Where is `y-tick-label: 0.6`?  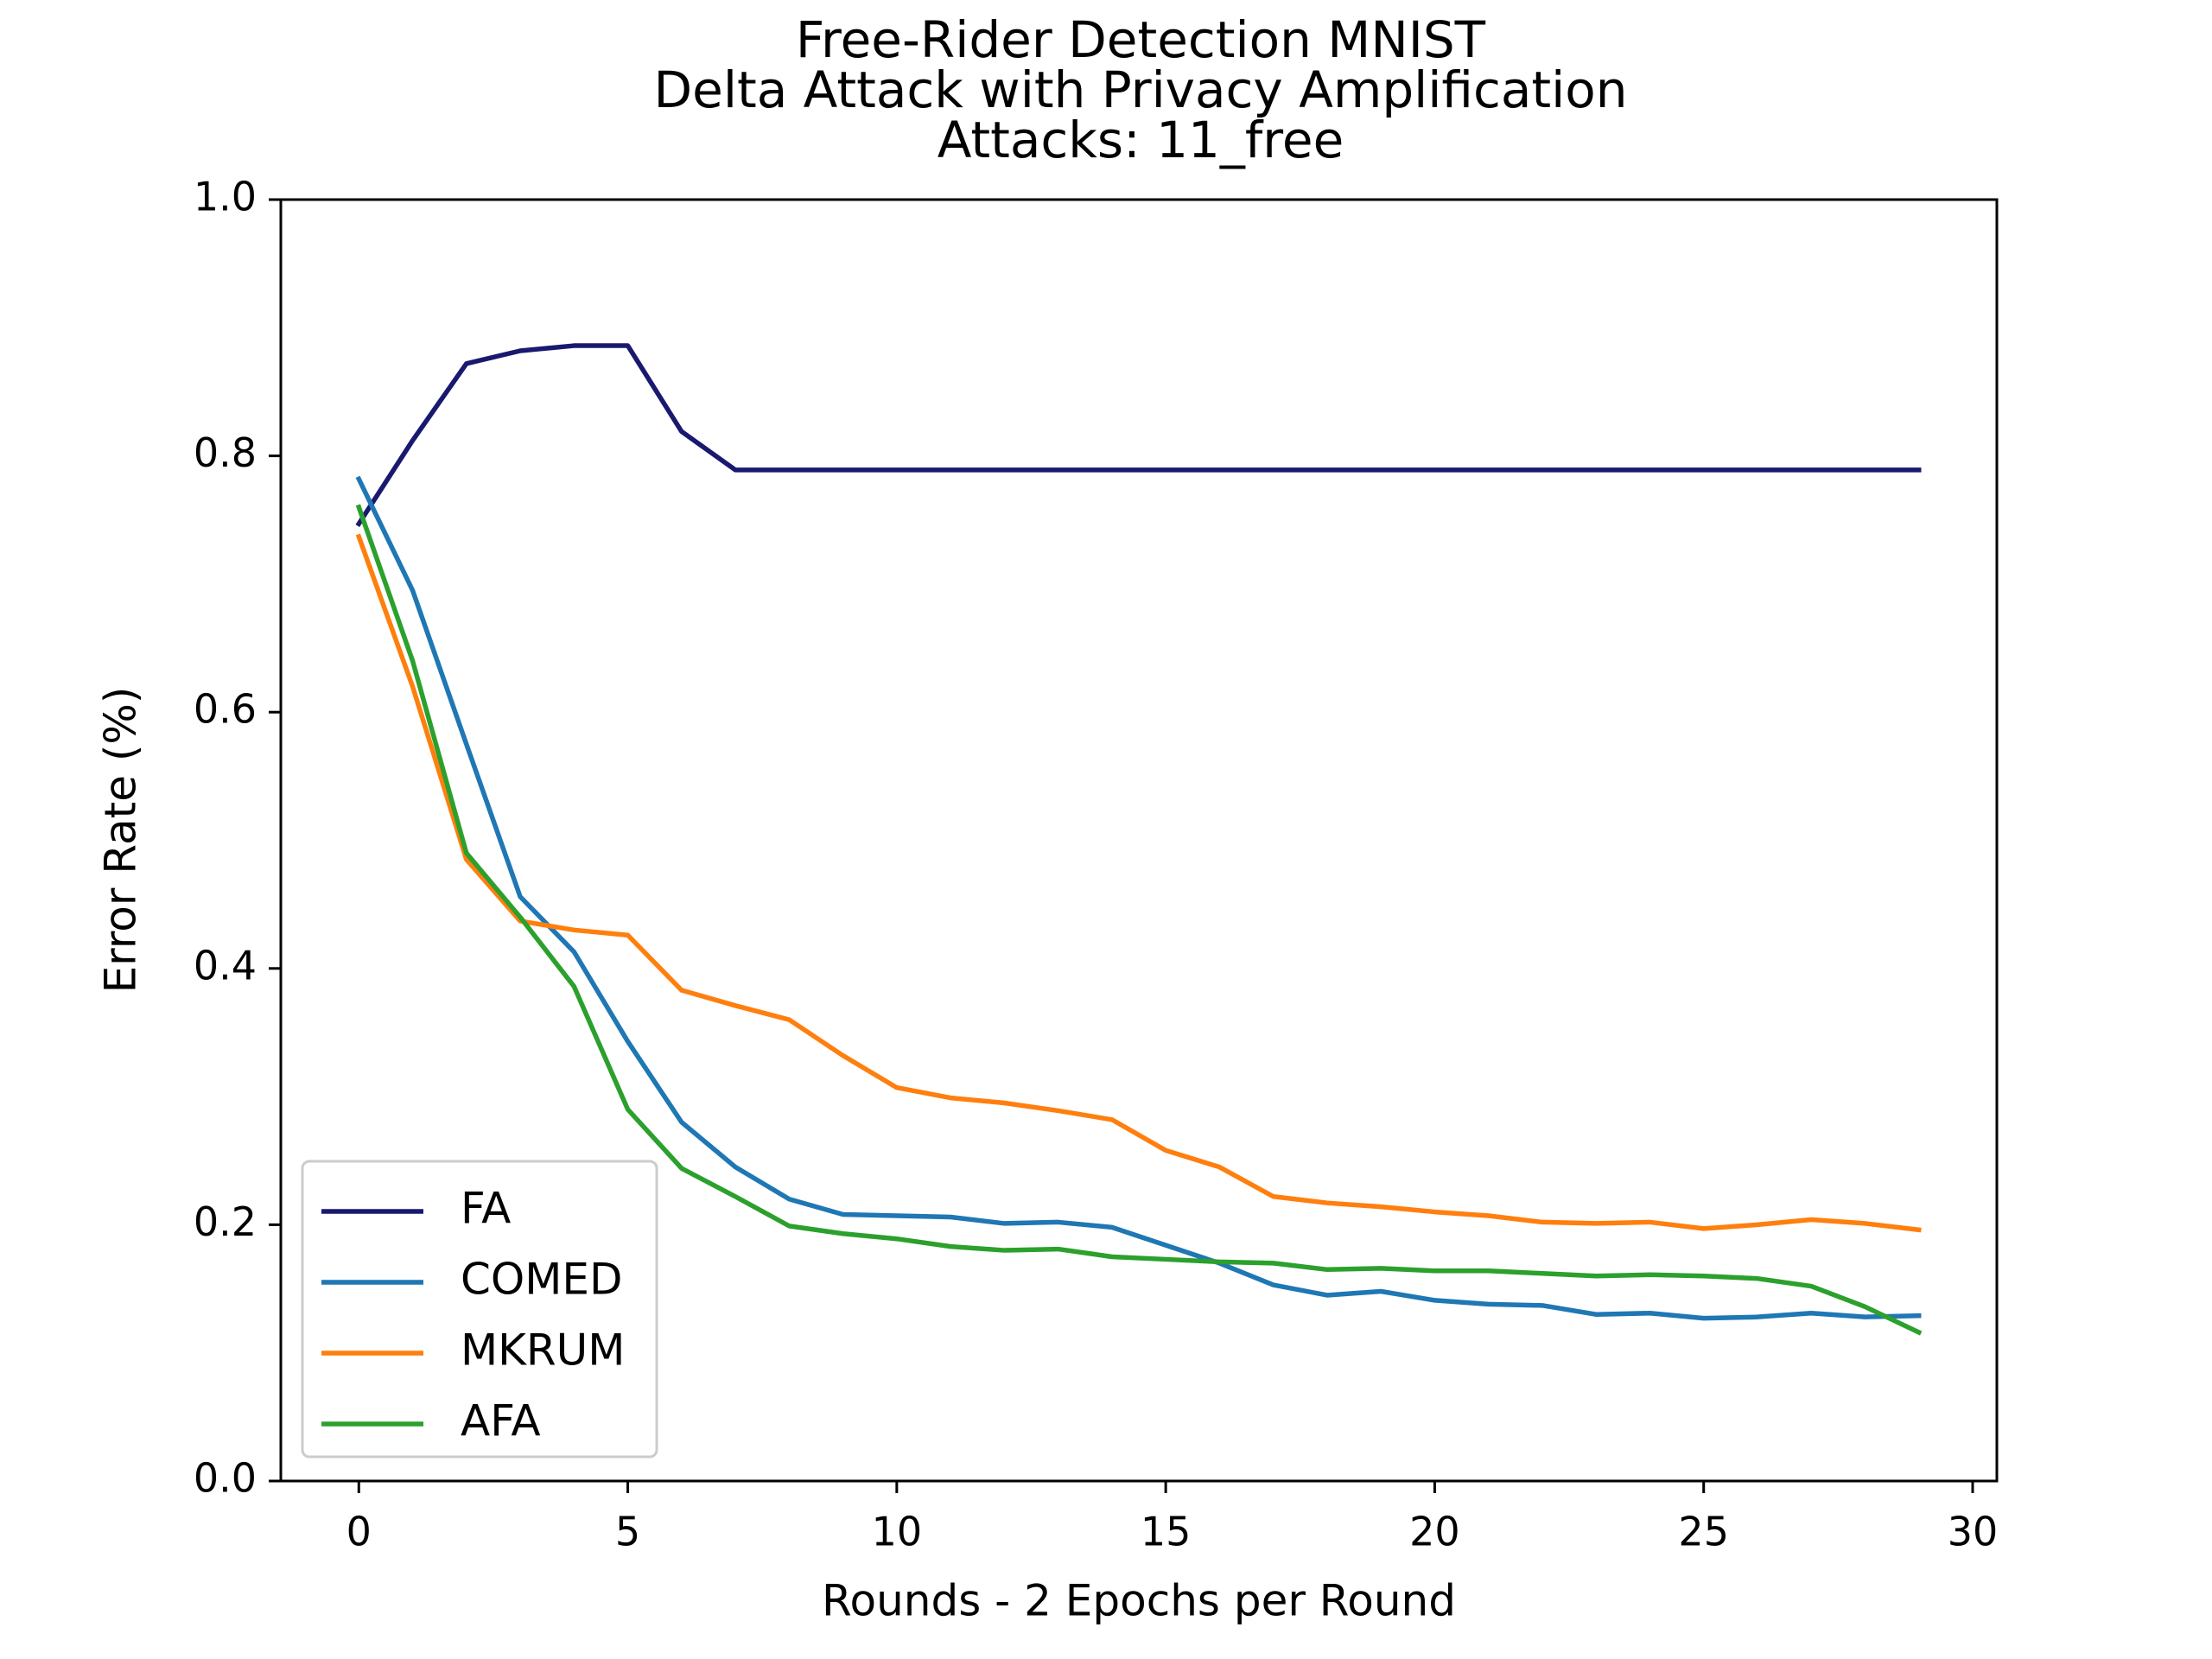 y-tick-label: 0.6 is located at coordinates (225, 709).